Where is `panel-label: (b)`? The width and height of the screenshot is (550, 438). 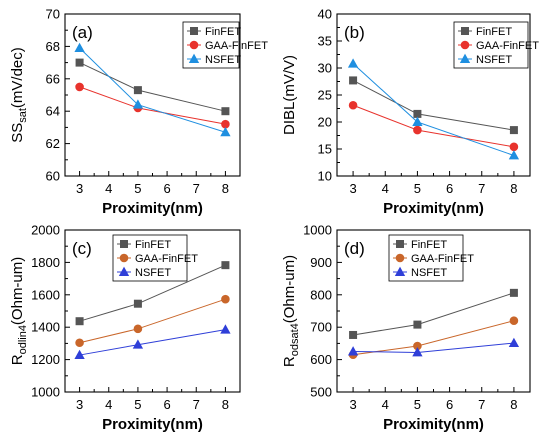 panel-label: (b) is located at coordinates (354, 32).